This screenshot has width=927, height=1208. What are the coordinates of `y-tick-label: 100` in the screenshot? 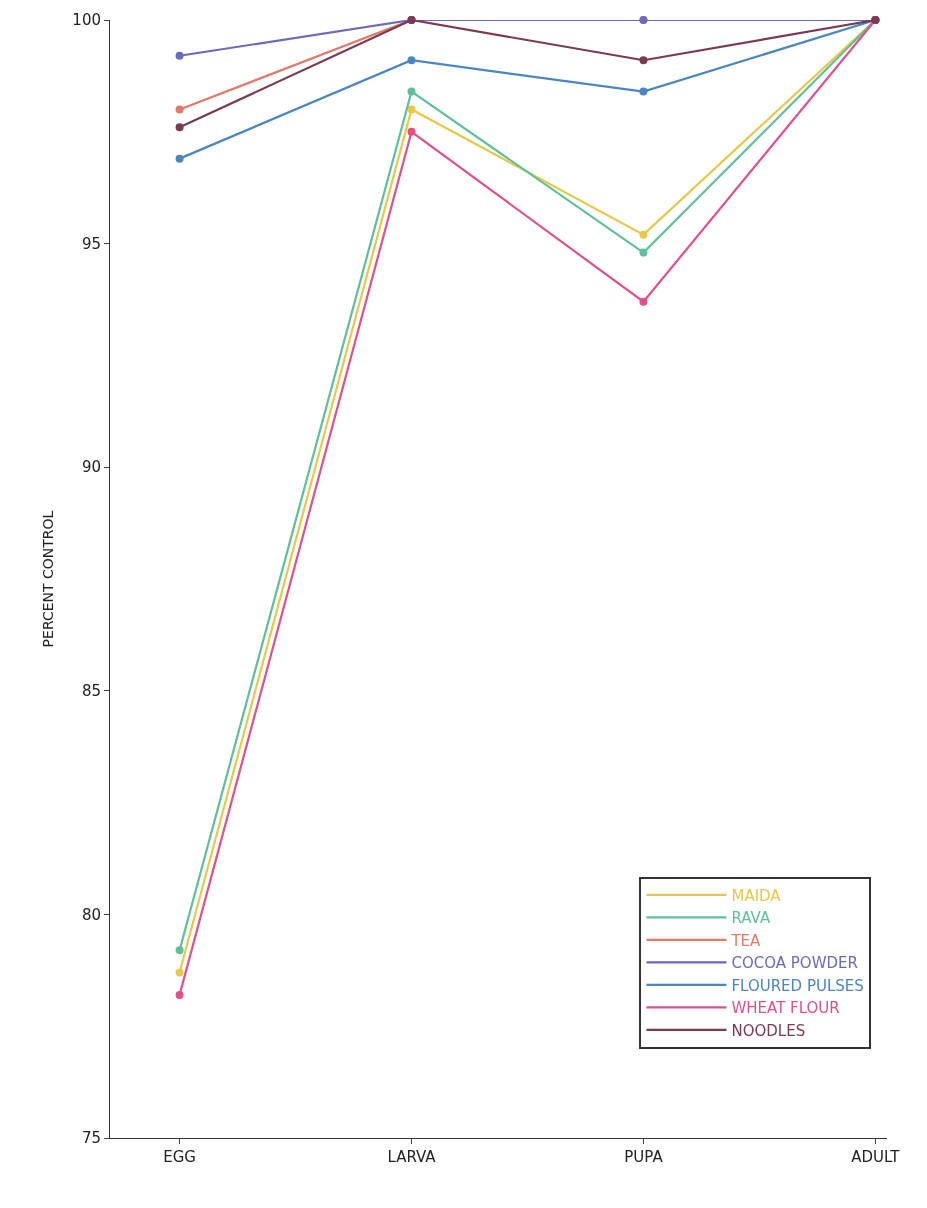 It's located at (86, 20).